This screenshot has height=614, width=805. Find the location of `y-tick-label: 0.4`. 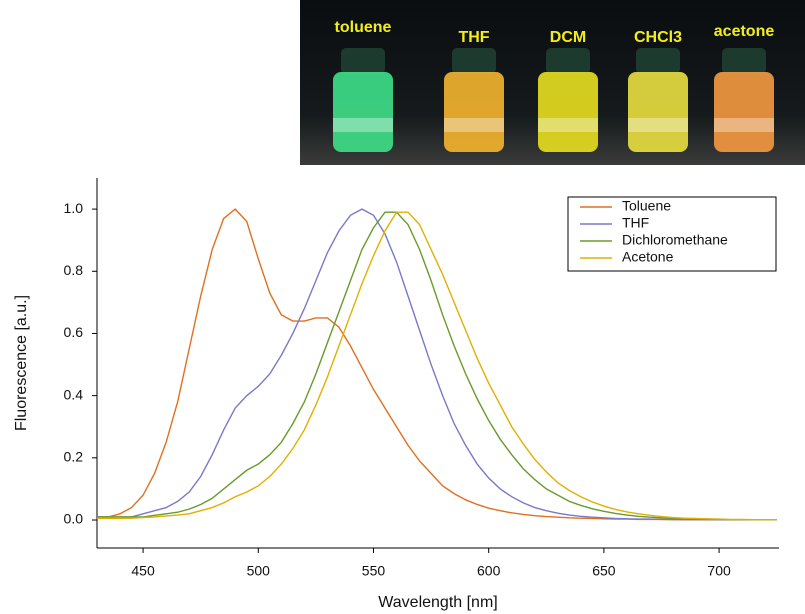

y-tick-label: 0.4 is located at coordinates (74, 394).